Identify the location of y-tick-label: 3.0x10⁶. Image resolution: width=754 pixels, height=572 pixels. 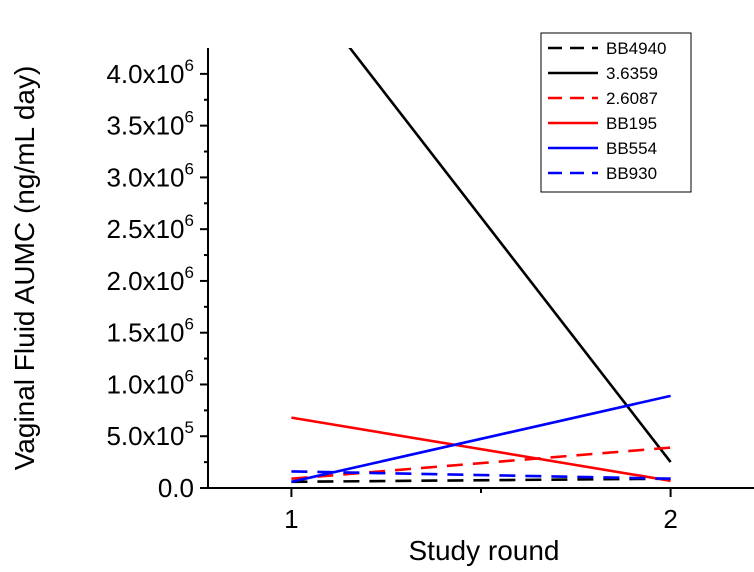
(150, 175).